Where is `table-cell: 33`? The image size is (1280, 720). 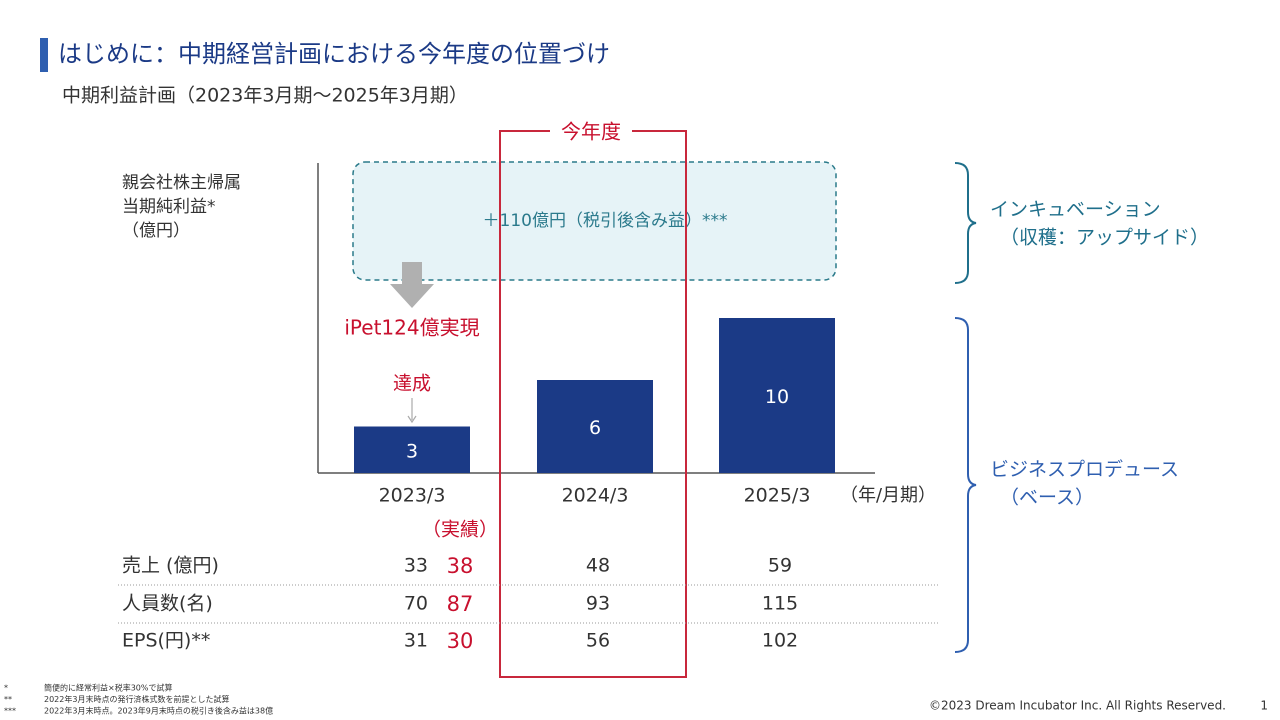 table-cell: 33 is located at coordinates (416, 566).